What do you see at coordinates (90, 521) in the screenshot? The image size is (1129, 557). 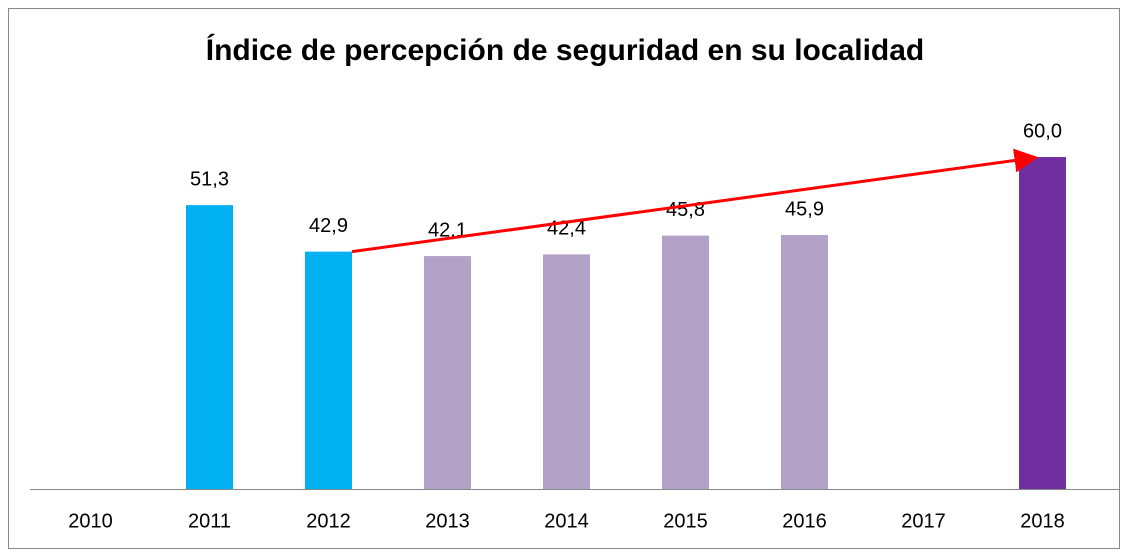 I see `x-tick-label: 2010` at bounding box center [90, 521].